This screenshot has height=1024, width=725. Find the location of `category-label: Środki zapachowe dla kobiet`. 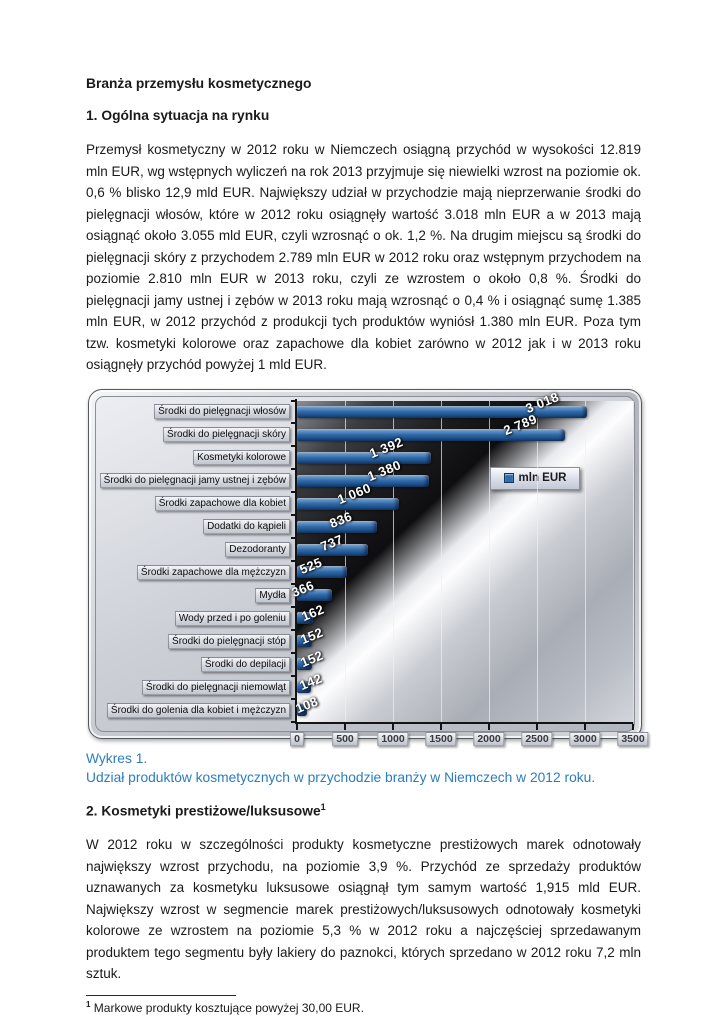

category-label: Środki zapachowe dla kobiet is located at coordinates (222, 504).